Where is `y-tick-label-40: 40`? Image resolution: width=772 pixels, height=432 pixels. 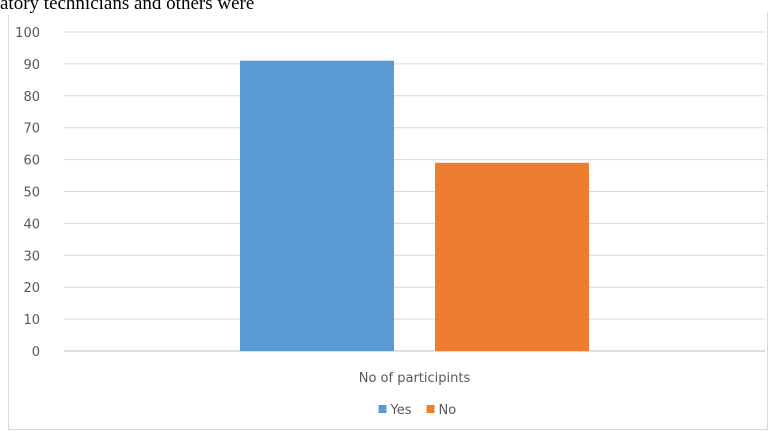 y-tick-label-40: 40 is located at coordinates (31, 224).